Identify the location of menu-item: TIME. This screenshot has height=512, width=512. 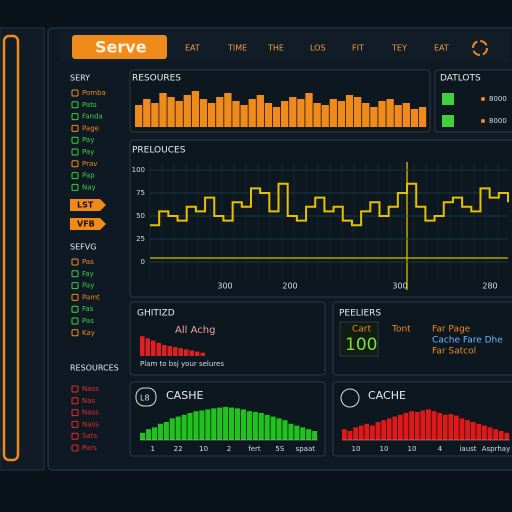
(237, 48).